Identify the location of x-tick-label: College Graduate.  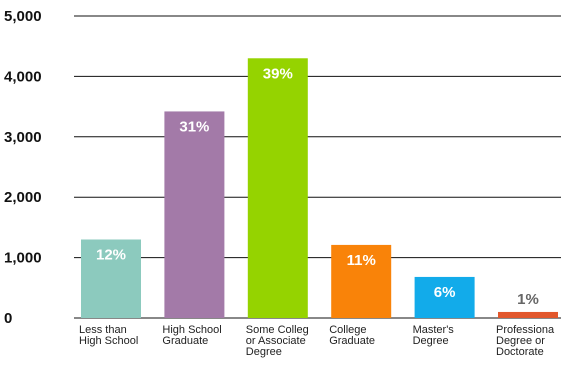
(352, 335).